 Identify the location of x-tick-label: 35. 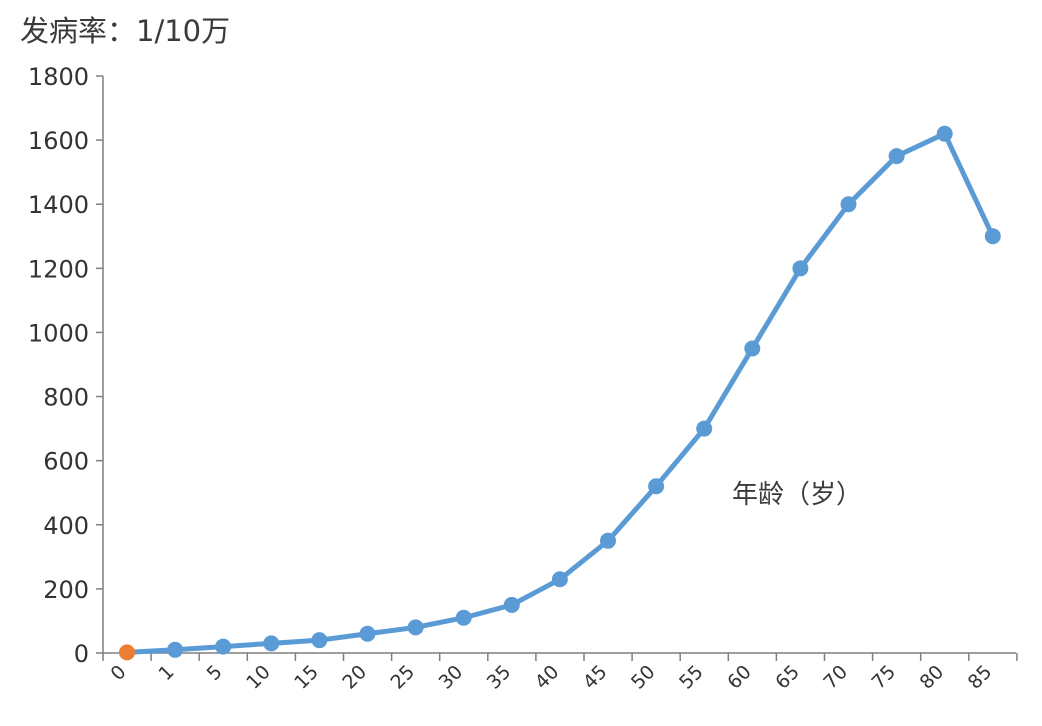
(499, 677).